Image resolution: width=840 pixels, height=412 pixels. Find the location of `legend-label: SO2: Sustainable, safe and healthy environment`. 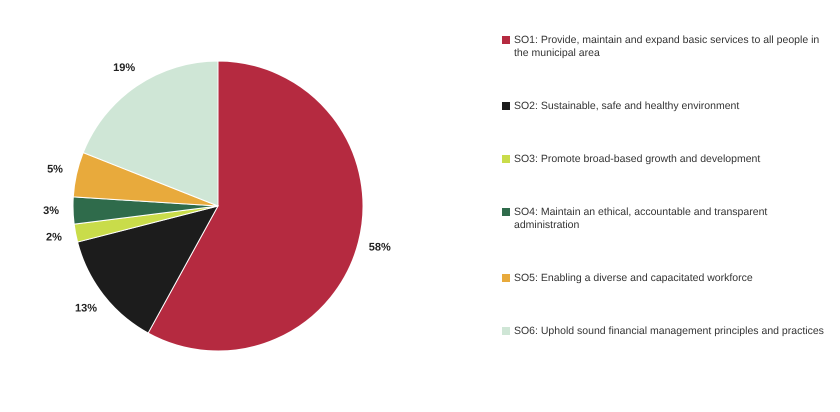

legend-label: SO2: Sustainable, safe and healthy environment is located at coordinates (627, 106).